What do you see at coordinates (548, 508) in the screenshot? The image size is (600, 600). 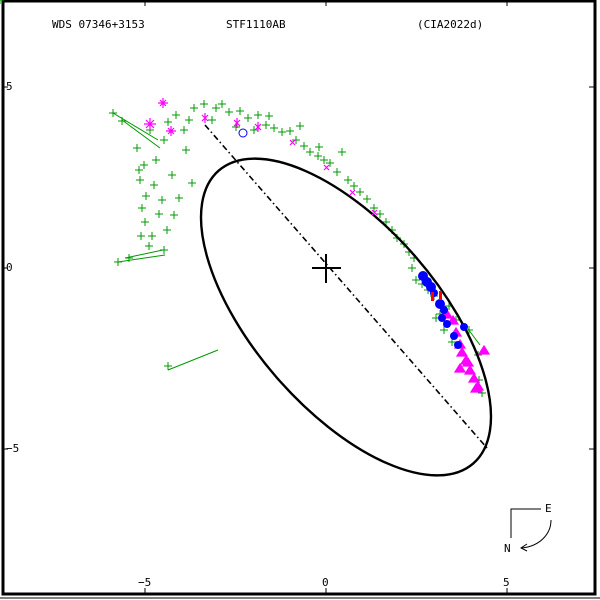 I see `compass-east-label: E` at bounding box center [548, 508].